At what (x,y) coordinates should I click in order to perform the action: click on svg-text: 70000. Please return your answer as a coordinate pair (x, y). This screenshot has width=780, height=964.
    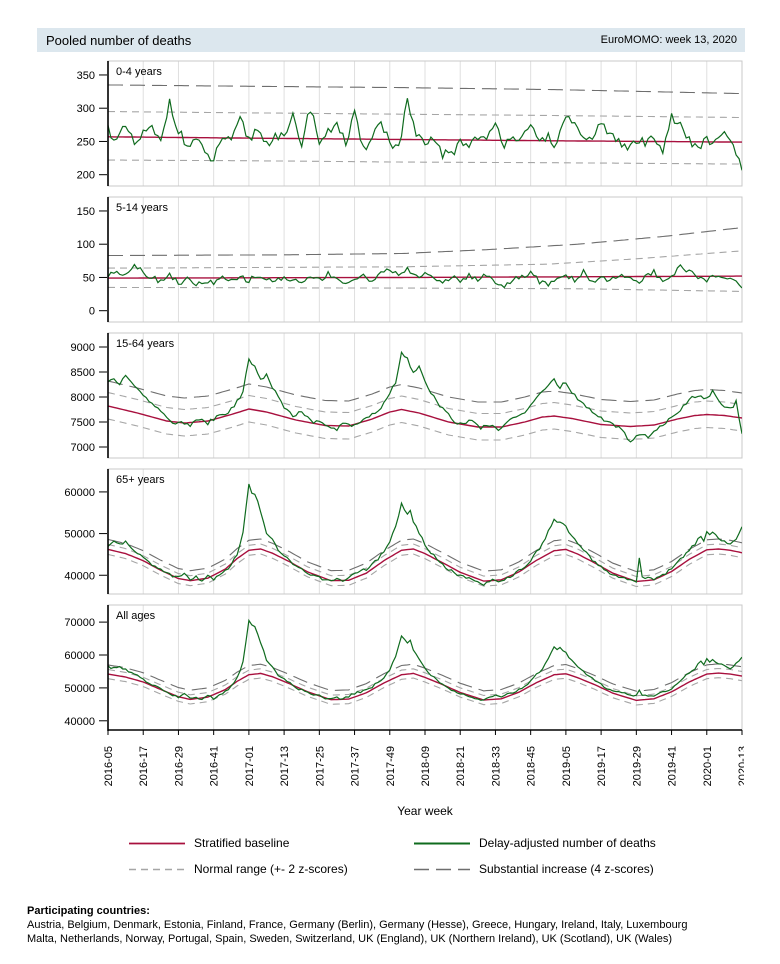
    Looking at the image, I should click on (79, 623).